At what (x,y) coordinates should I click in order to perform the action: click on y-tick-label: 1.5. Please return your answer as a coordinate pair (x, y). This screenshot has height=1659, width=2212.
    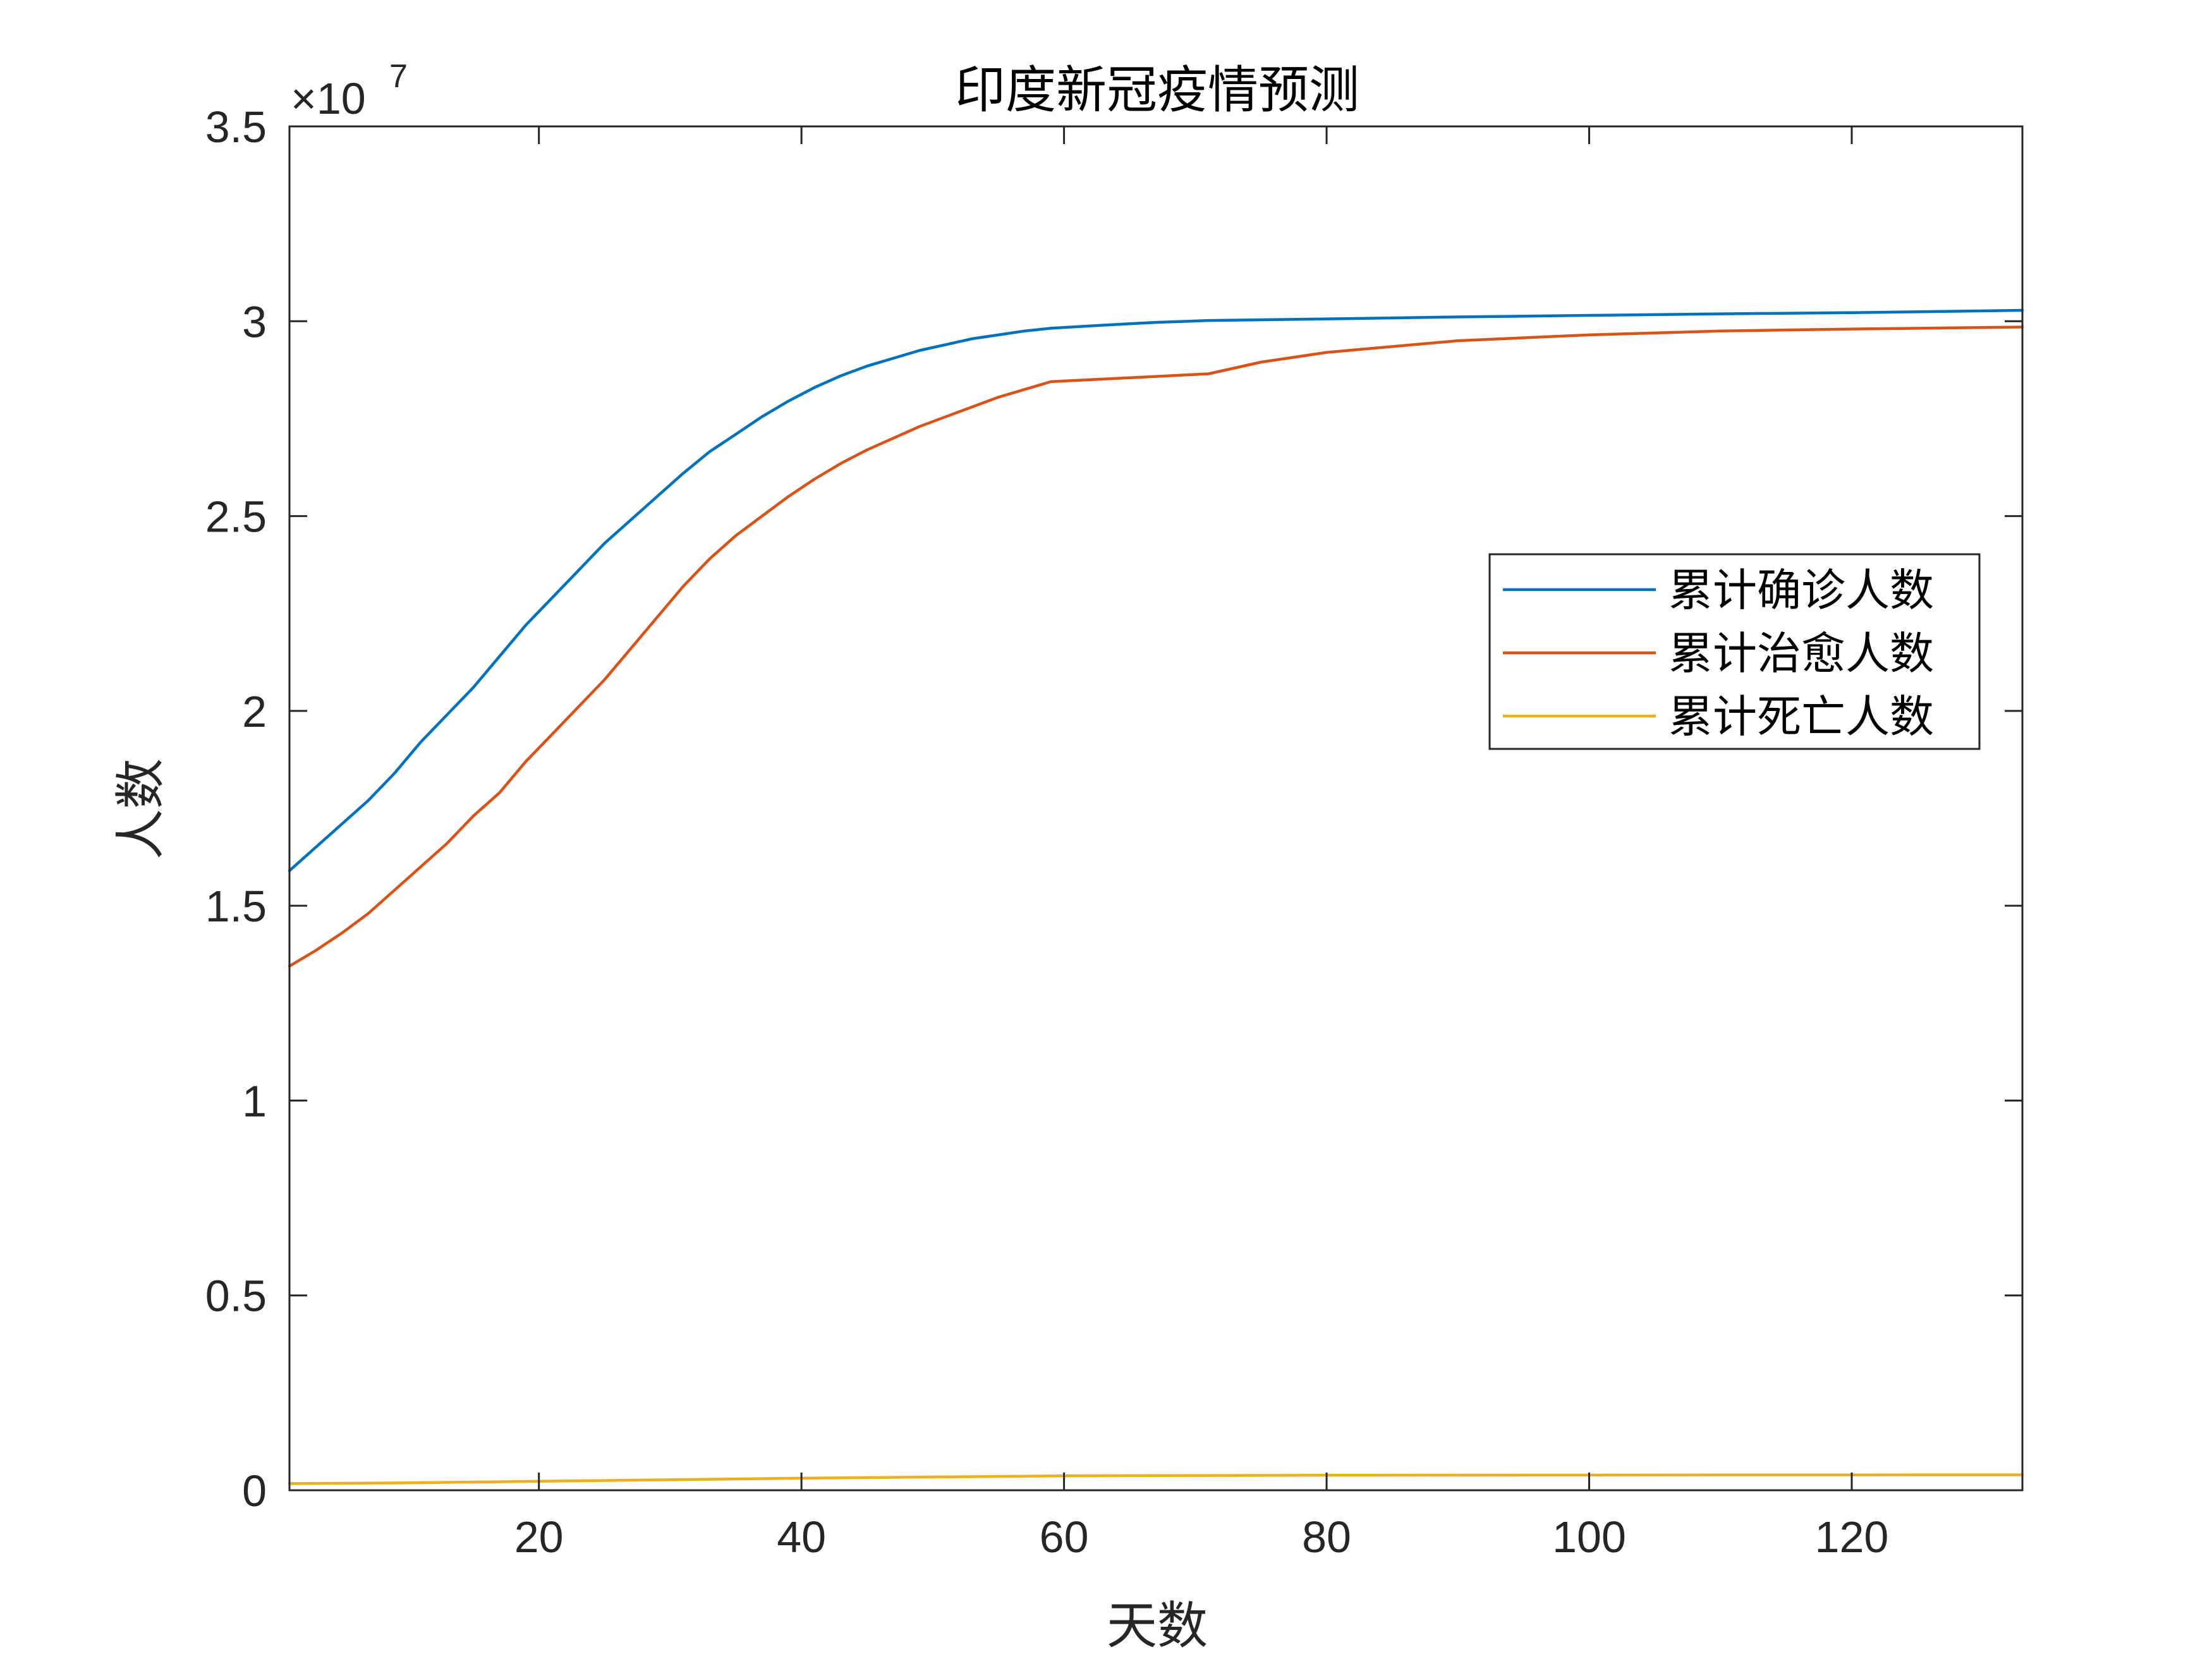
    Looking at the image, I should click on (236, 906).